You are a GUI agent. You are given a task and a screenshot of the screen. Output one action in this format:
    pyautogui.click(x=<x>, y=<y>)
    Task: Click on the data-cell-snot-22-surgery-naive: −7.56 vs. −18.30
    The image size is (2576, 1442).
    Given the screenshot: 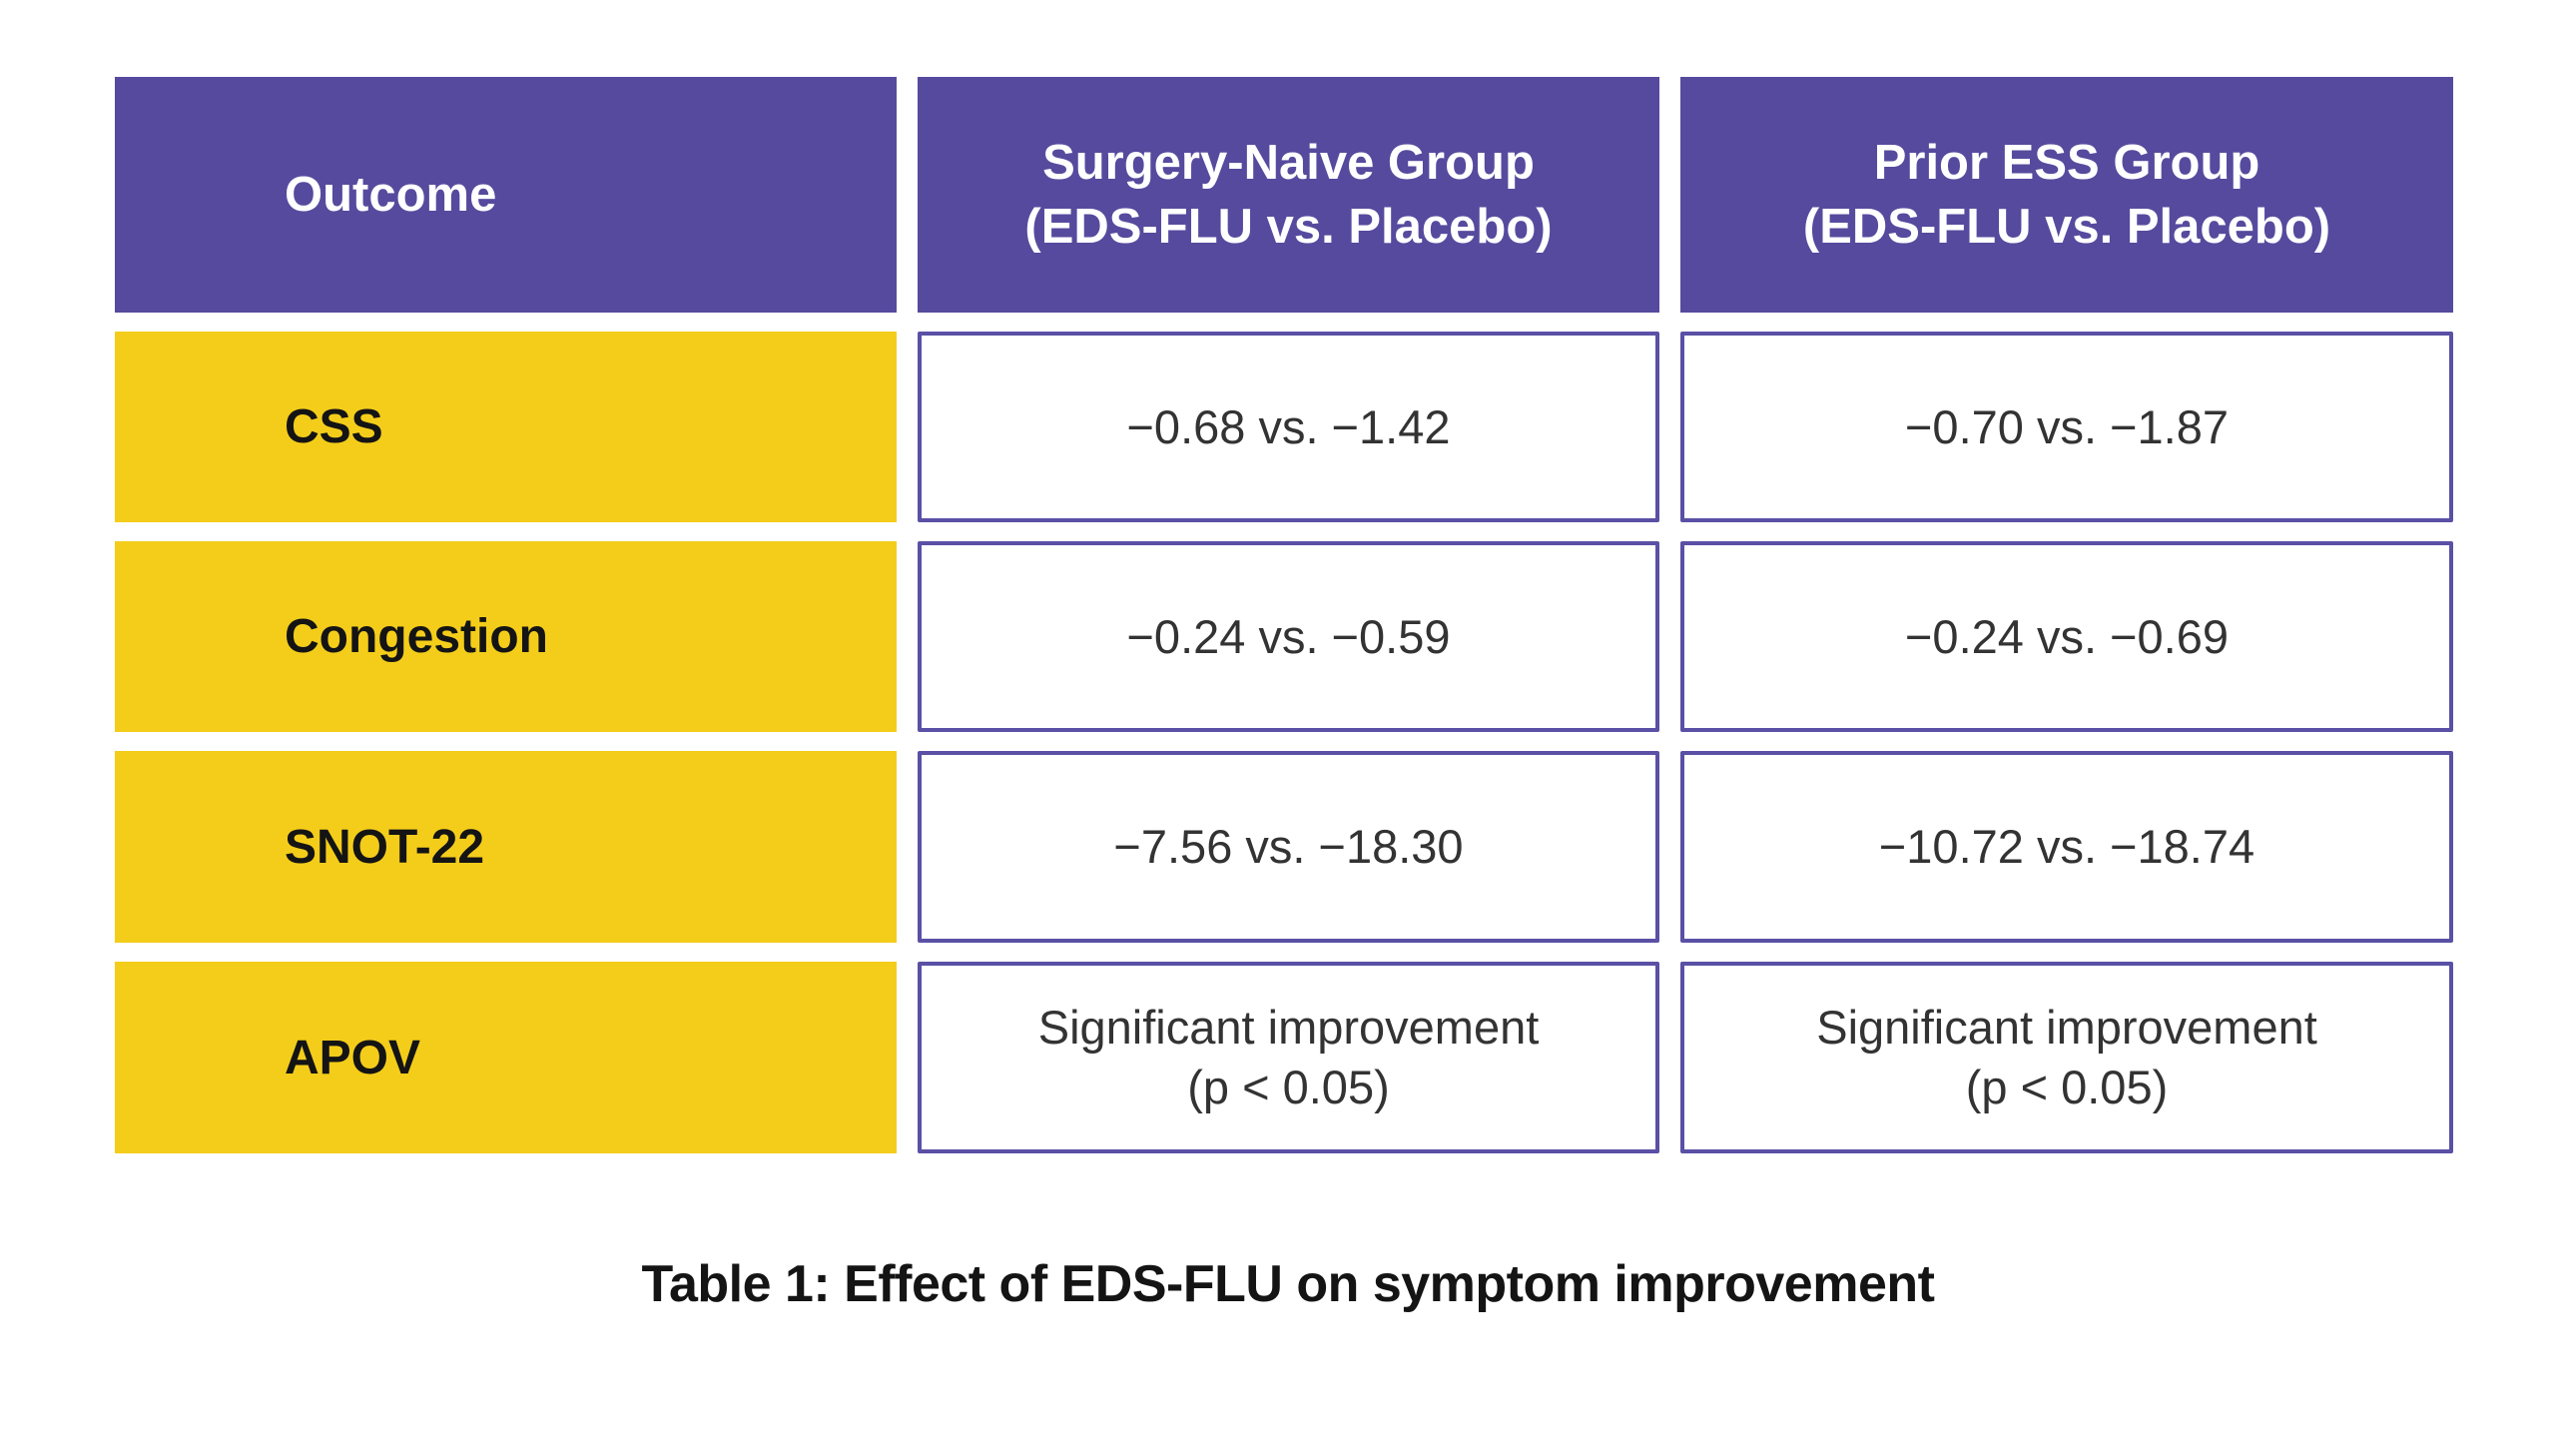 What is the action you would take?
    pyautogui.click(x=1288, y=847)
    